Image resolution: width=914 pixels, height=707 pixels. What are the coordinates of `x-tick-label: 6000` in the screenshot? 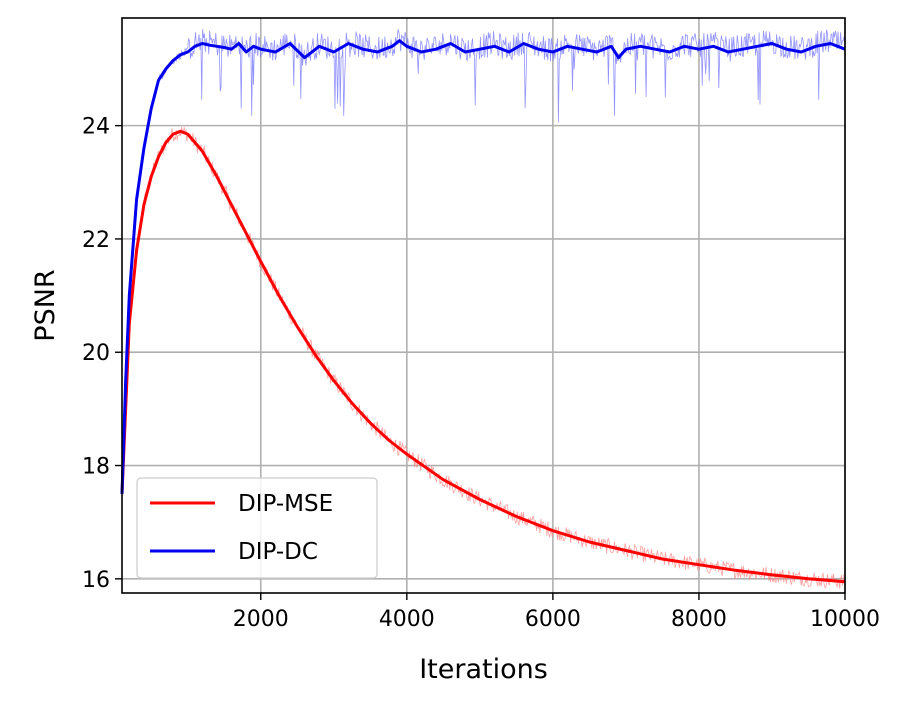 It's located at (553, 619).